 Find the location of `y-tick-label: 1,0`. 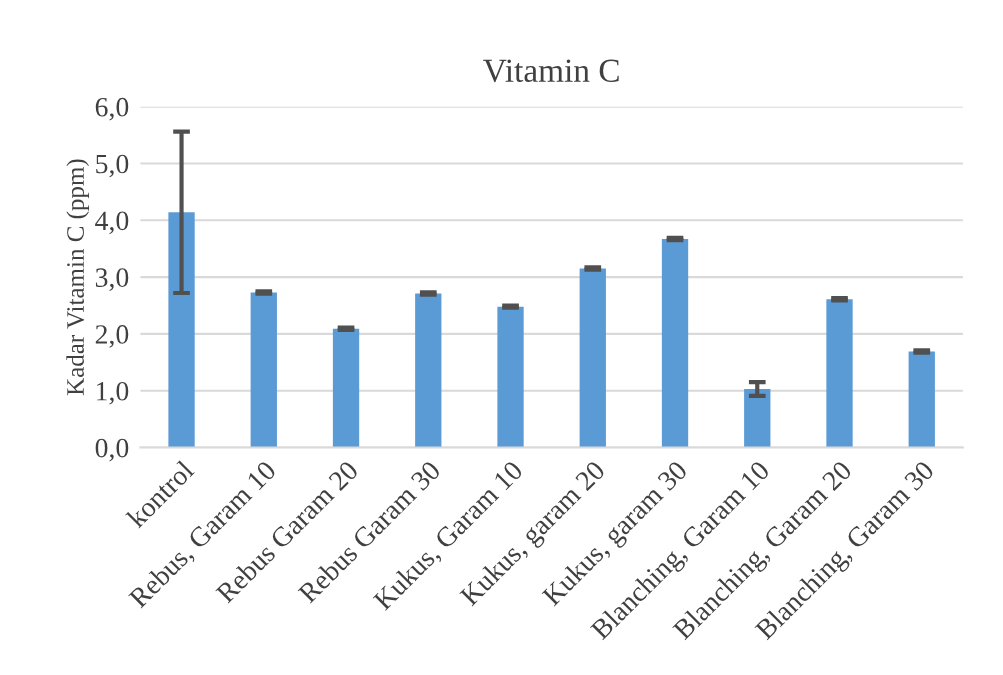

y-tick-label: 1,0 is located at coordinates (113, 393).